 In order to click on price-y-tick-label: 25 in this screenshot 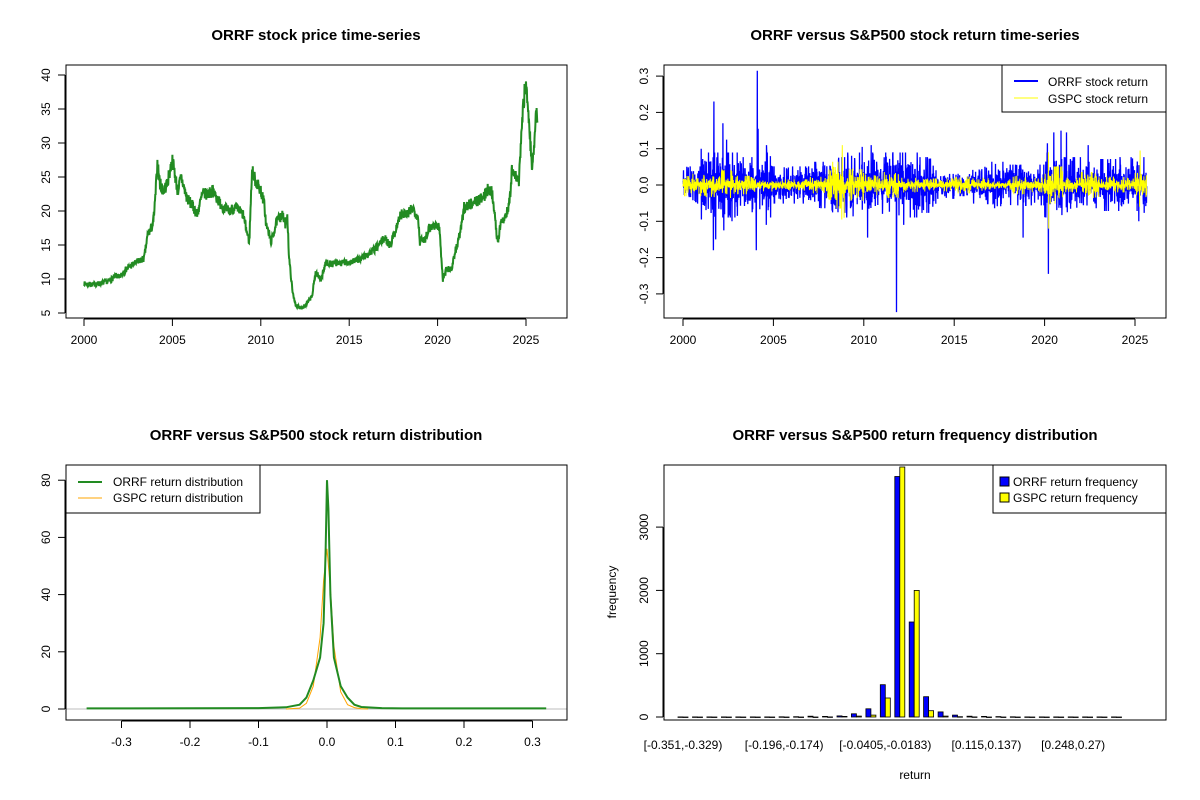, I will do `click(46, 177)`.